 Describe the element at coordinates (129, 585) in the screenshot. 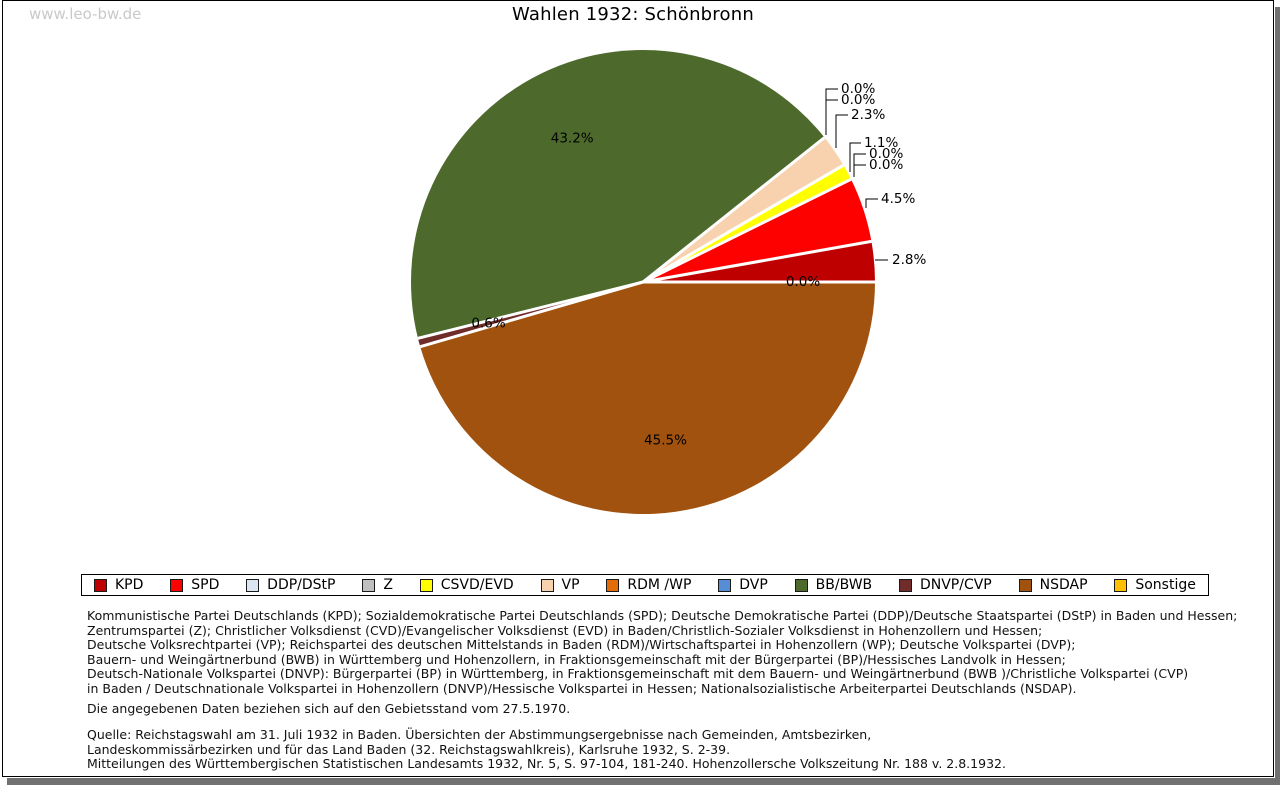

I see `legend-label: KPD` at that location.